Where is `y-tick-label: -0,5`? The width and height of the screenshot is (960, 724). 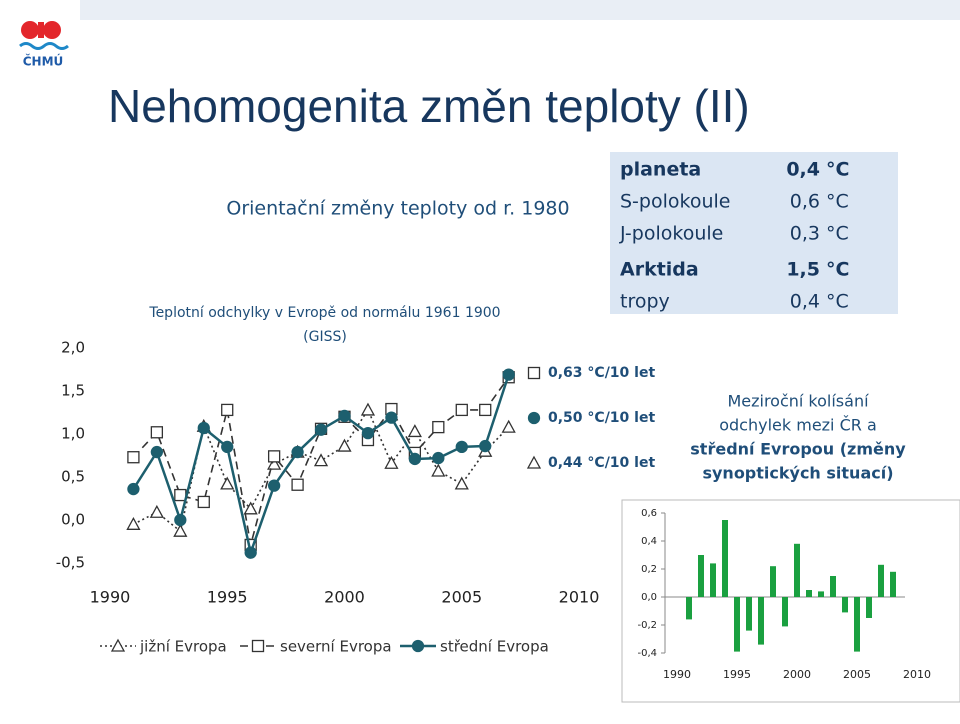
y-tick-label: -0,5 is located at coordinates (70, 563).